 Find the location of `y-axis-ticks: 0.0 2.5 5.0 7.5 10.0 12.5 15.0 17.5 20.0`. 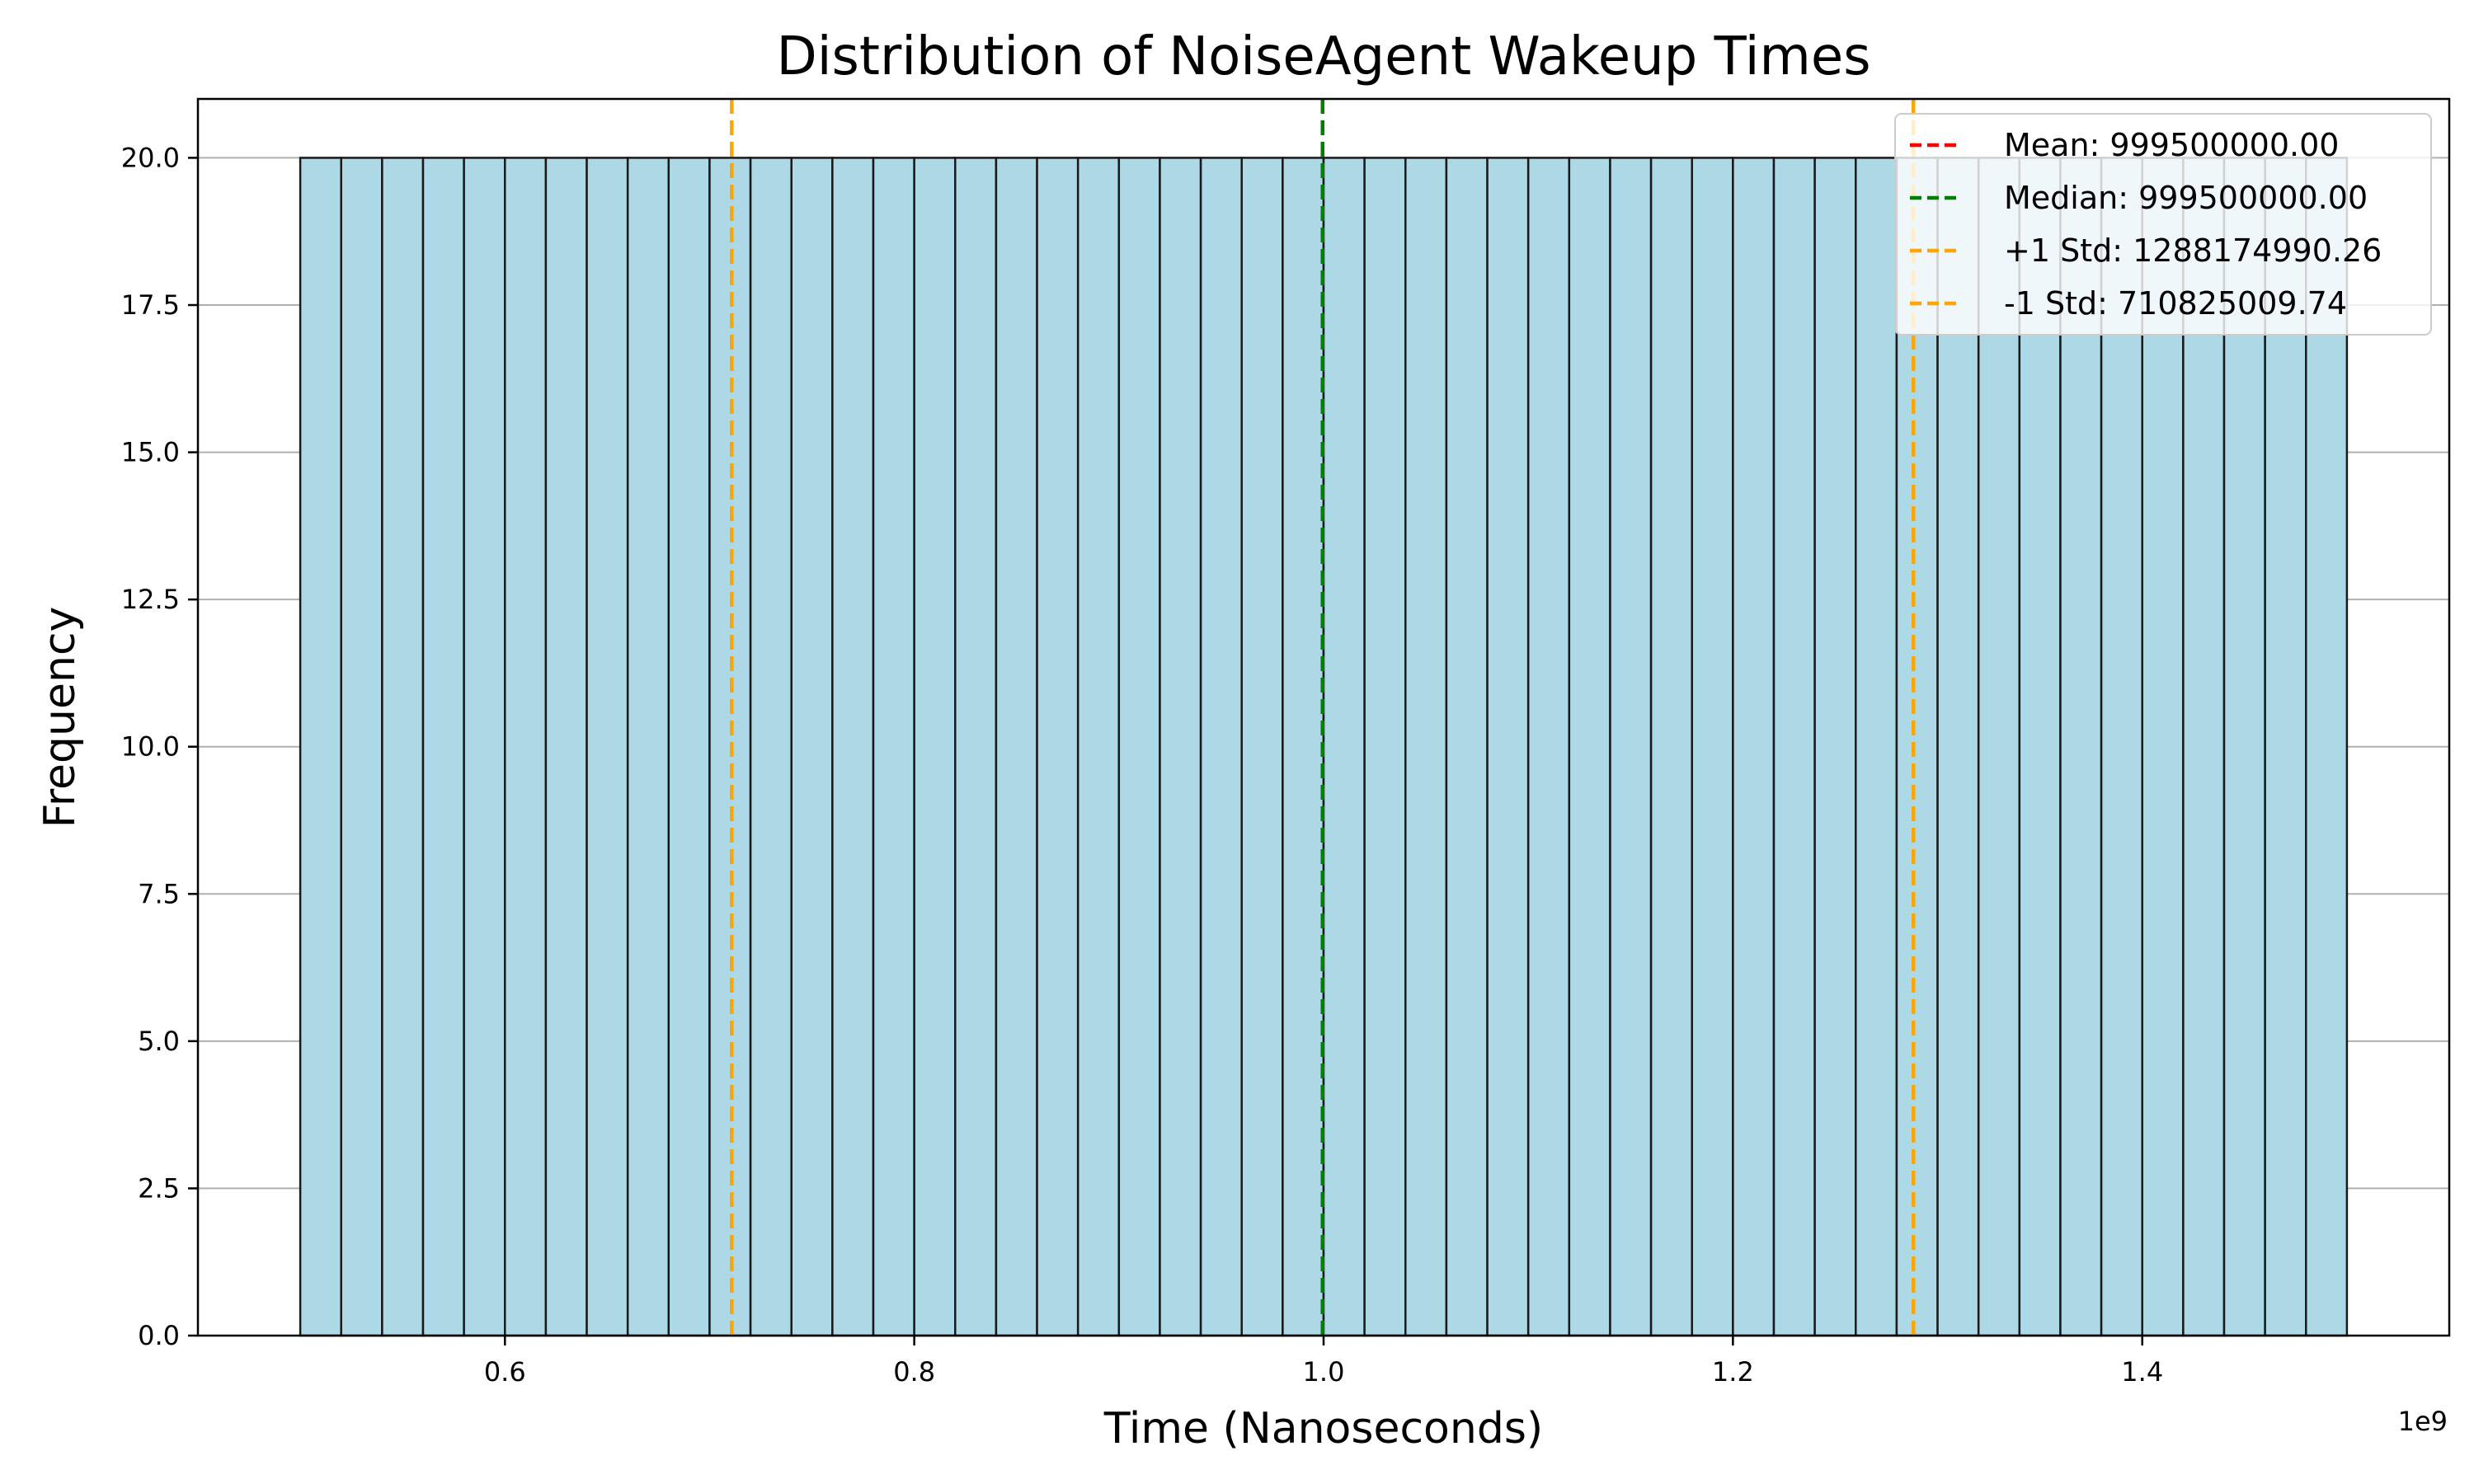

y-axis-ticks: 0.0 2.5 5.0 7.5 10.0 12.5 15.0 17.5 20.0 is located at coordinates (159, 746).